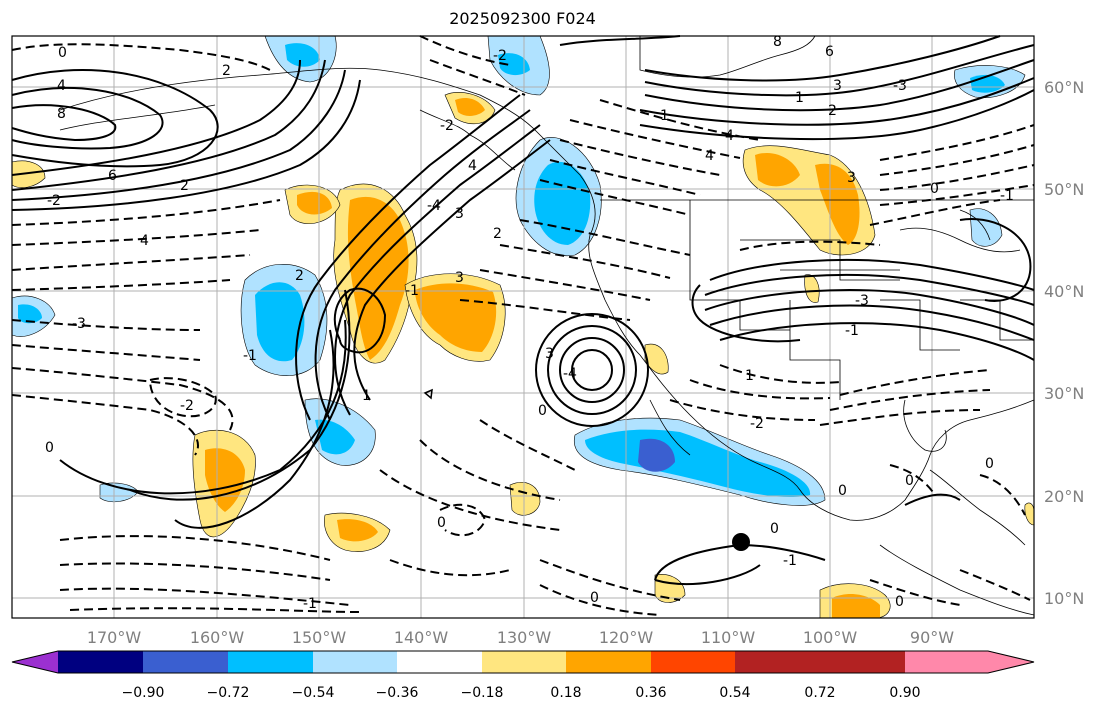 The height and width of the screenshot is (712, 1105). I want to click on colorbar-tick-label: 0.18, so click(565, 693).